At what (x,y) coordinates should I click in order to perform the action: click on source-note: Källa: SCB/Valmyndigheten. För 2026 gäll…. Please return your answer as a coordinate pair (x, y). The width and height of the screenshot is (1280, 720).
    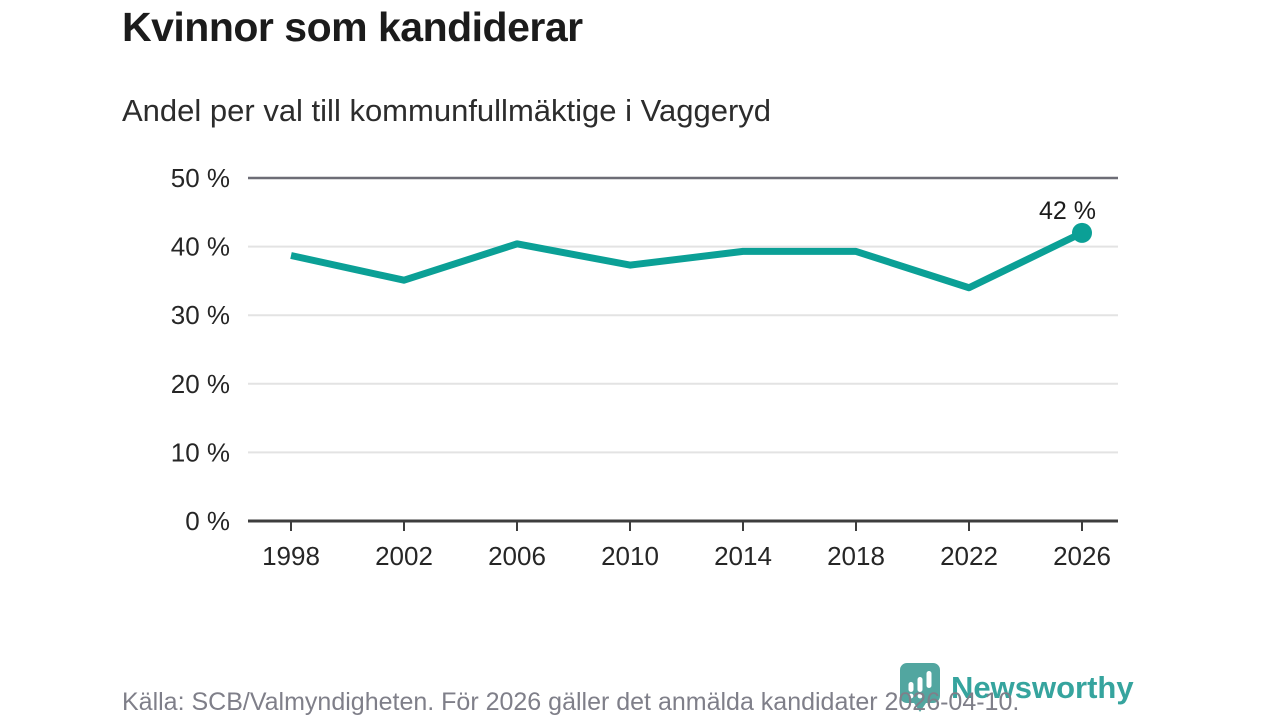
    Looking at the image, I should click on (571, 702).